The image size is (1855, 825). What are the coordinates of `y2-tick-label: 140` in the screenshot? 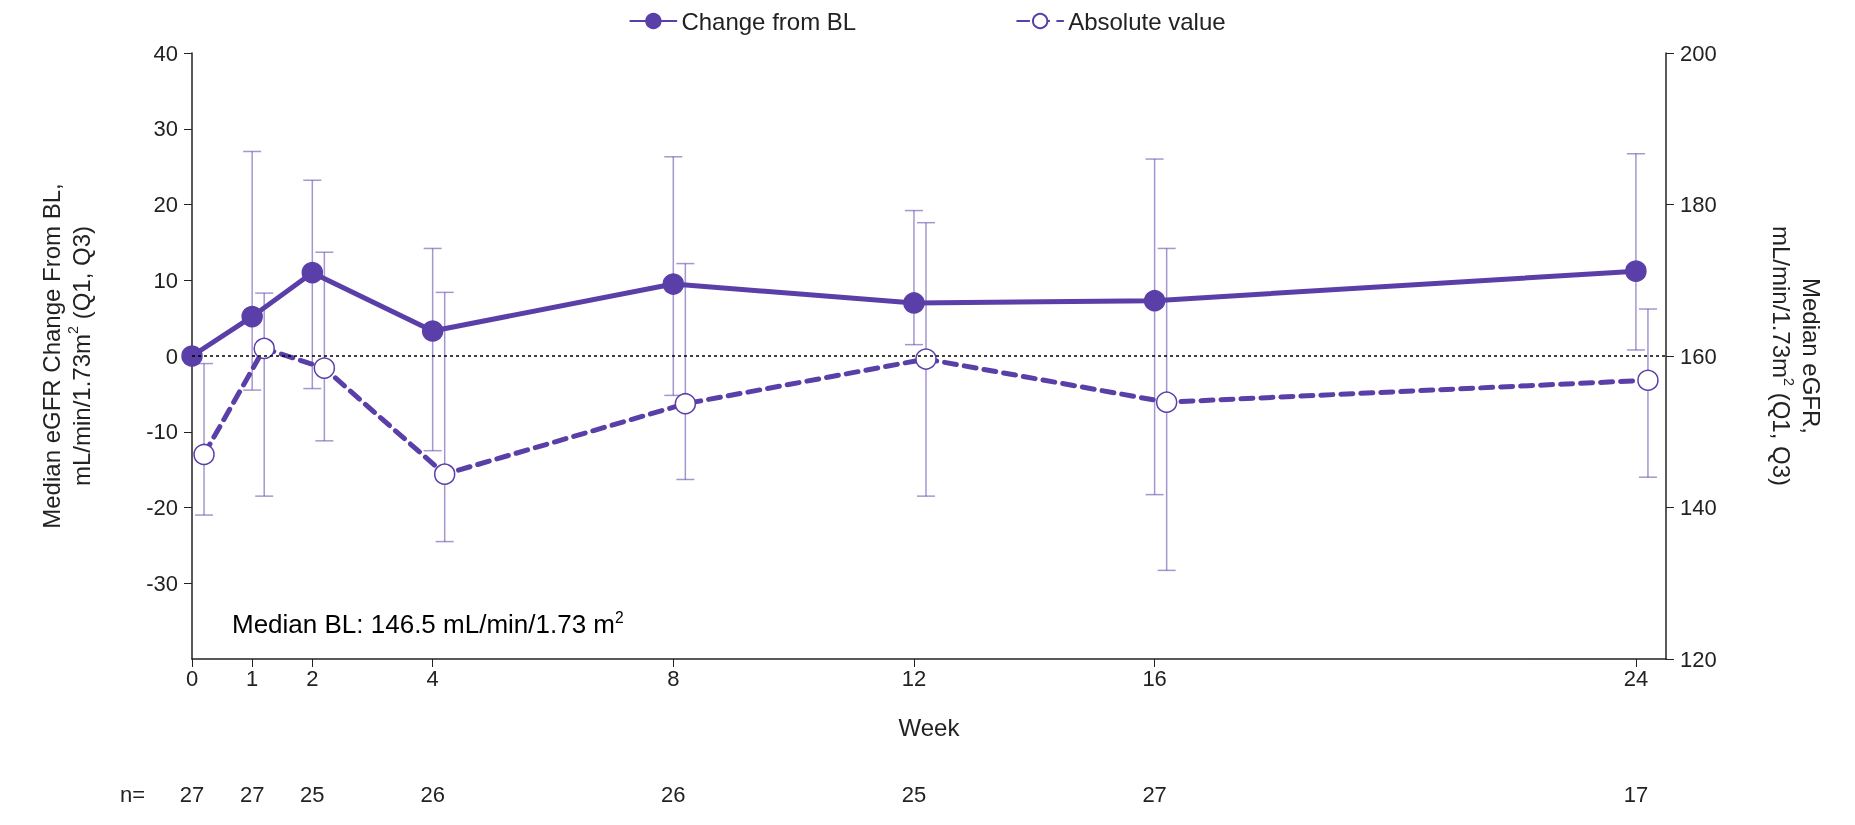 It's located at (1698, 507).